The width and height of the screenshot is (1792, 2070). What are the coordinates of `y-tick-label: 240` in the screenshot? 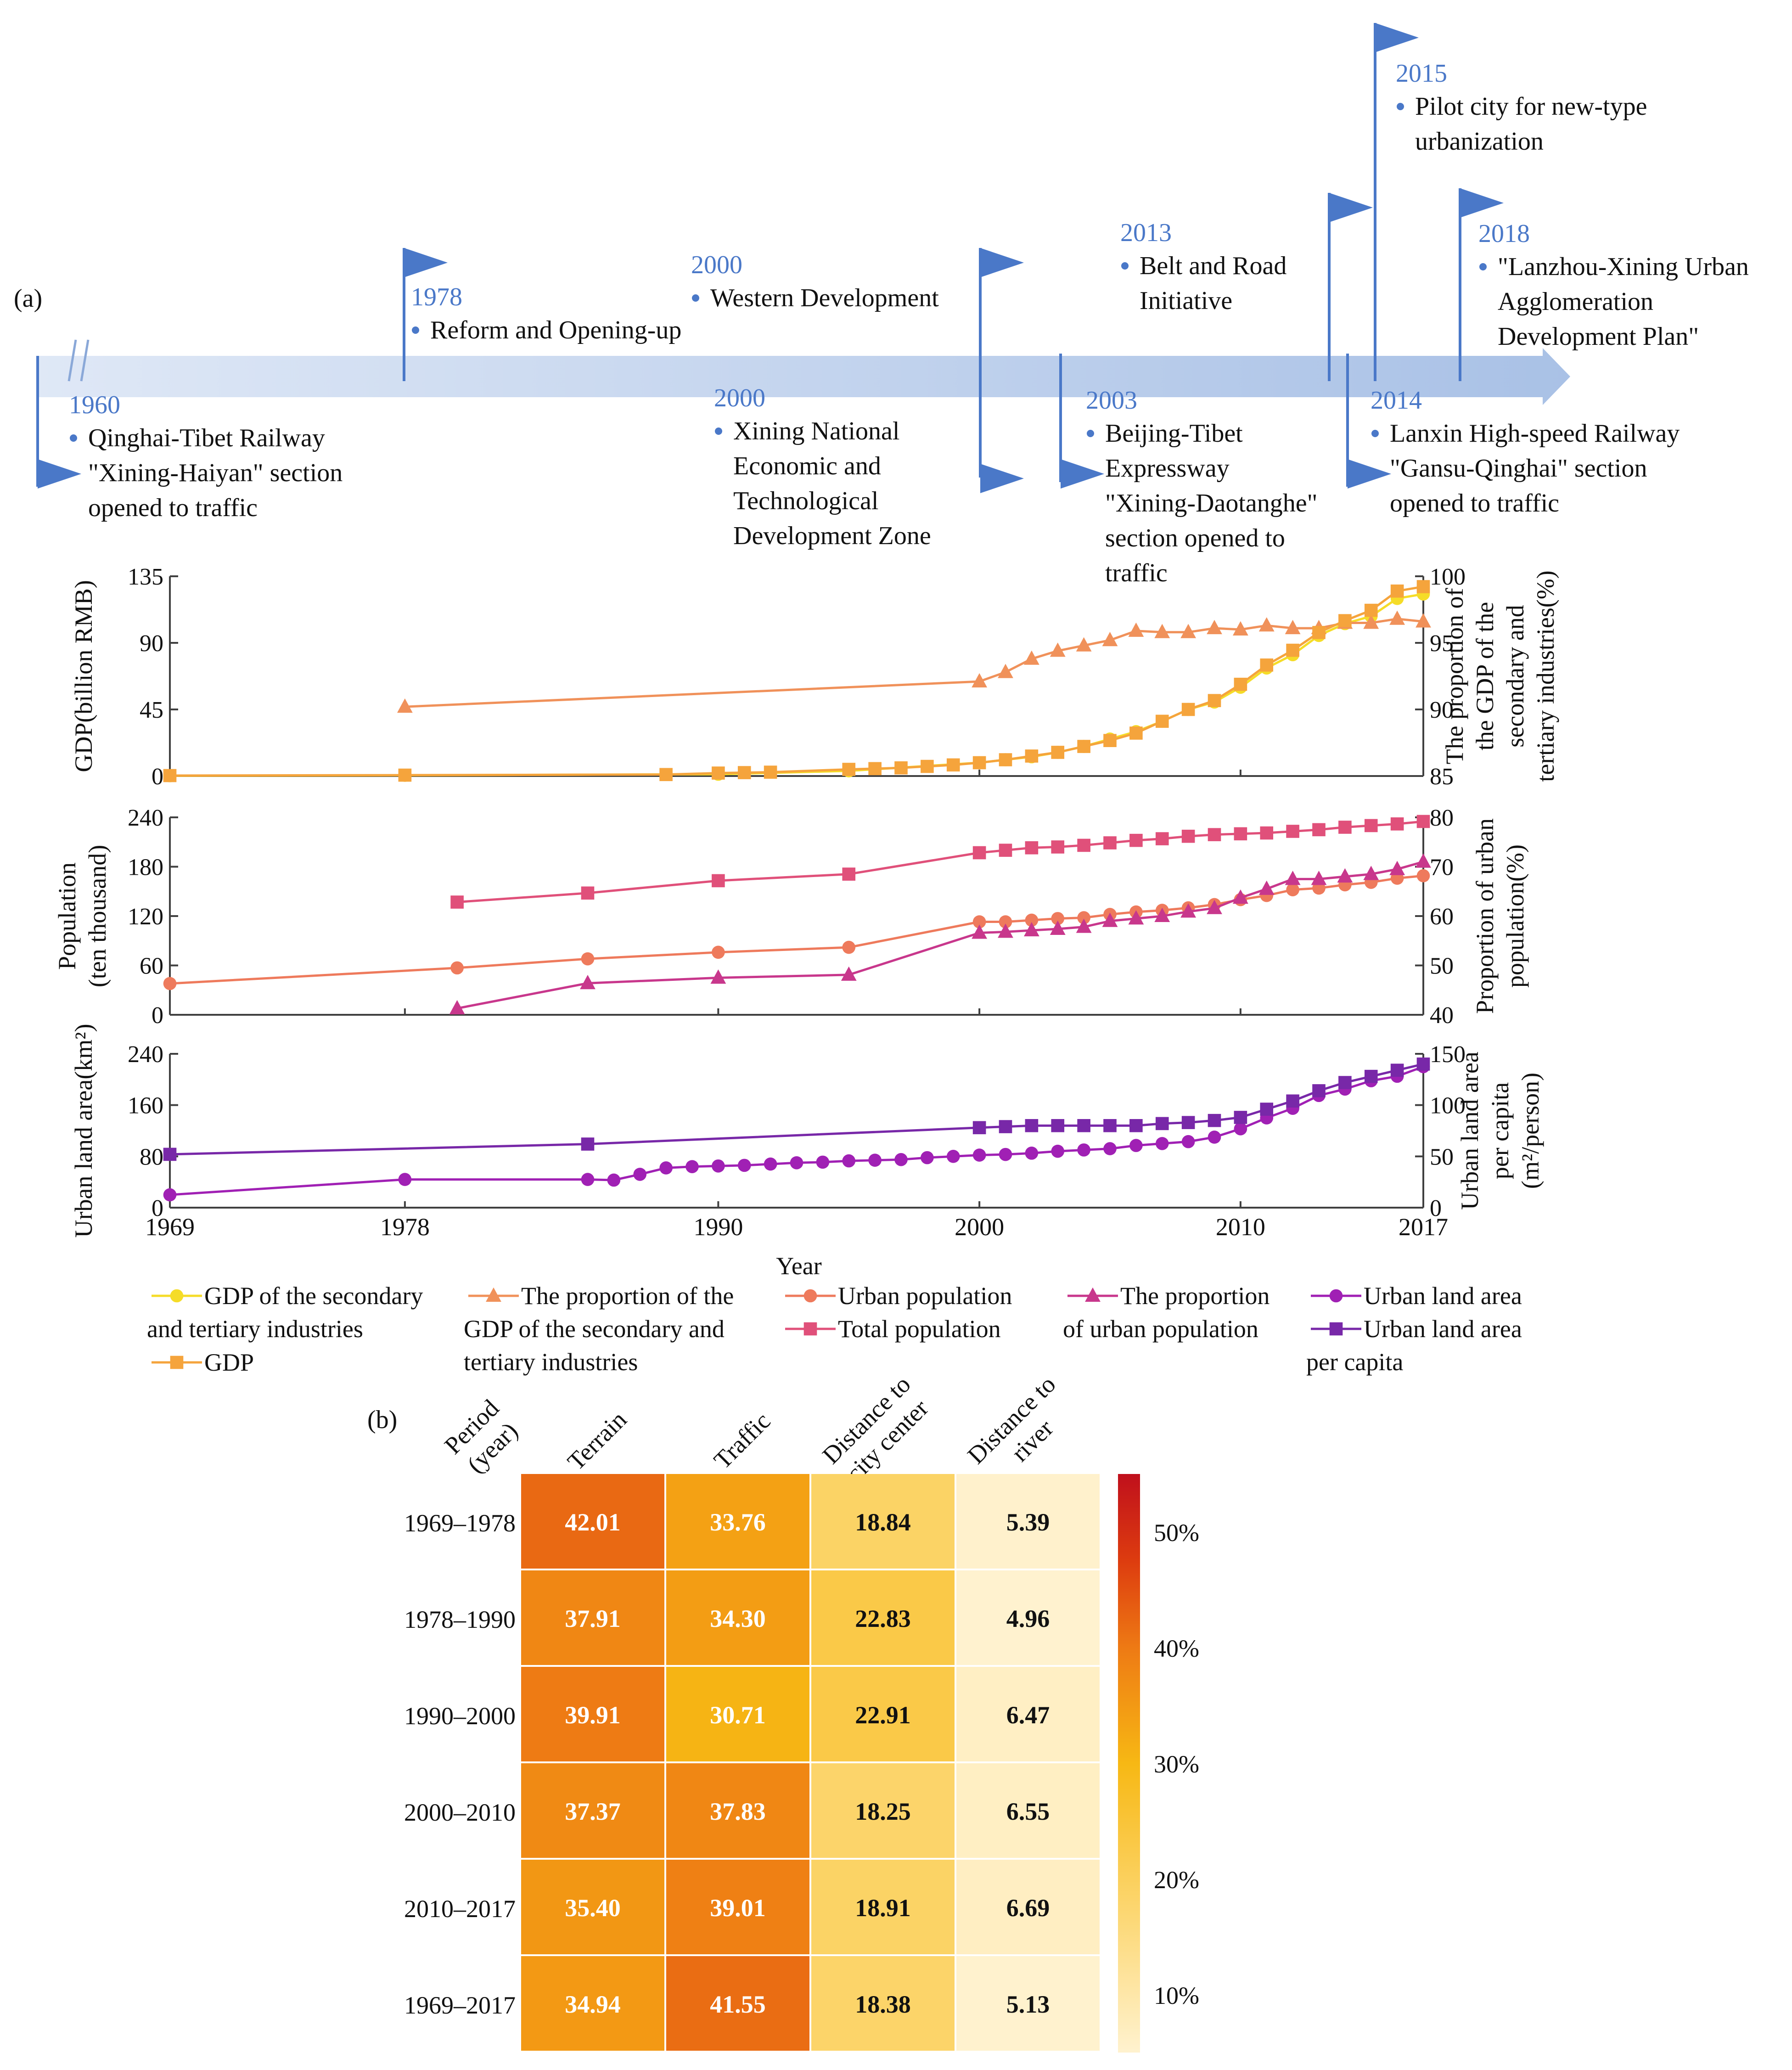 It's located at (145, 818).